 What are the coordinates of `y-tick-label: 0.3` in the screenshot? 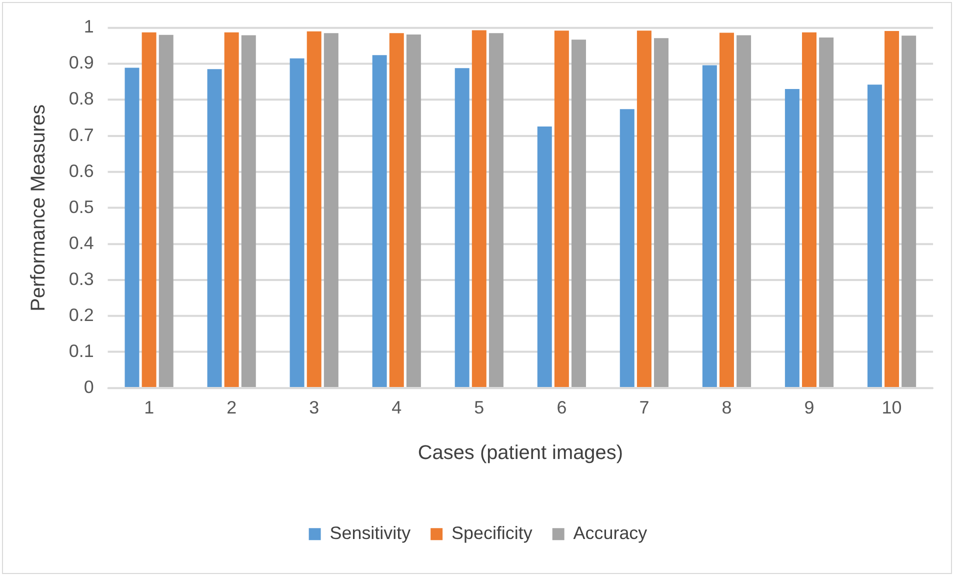 It's located at (81, 278).